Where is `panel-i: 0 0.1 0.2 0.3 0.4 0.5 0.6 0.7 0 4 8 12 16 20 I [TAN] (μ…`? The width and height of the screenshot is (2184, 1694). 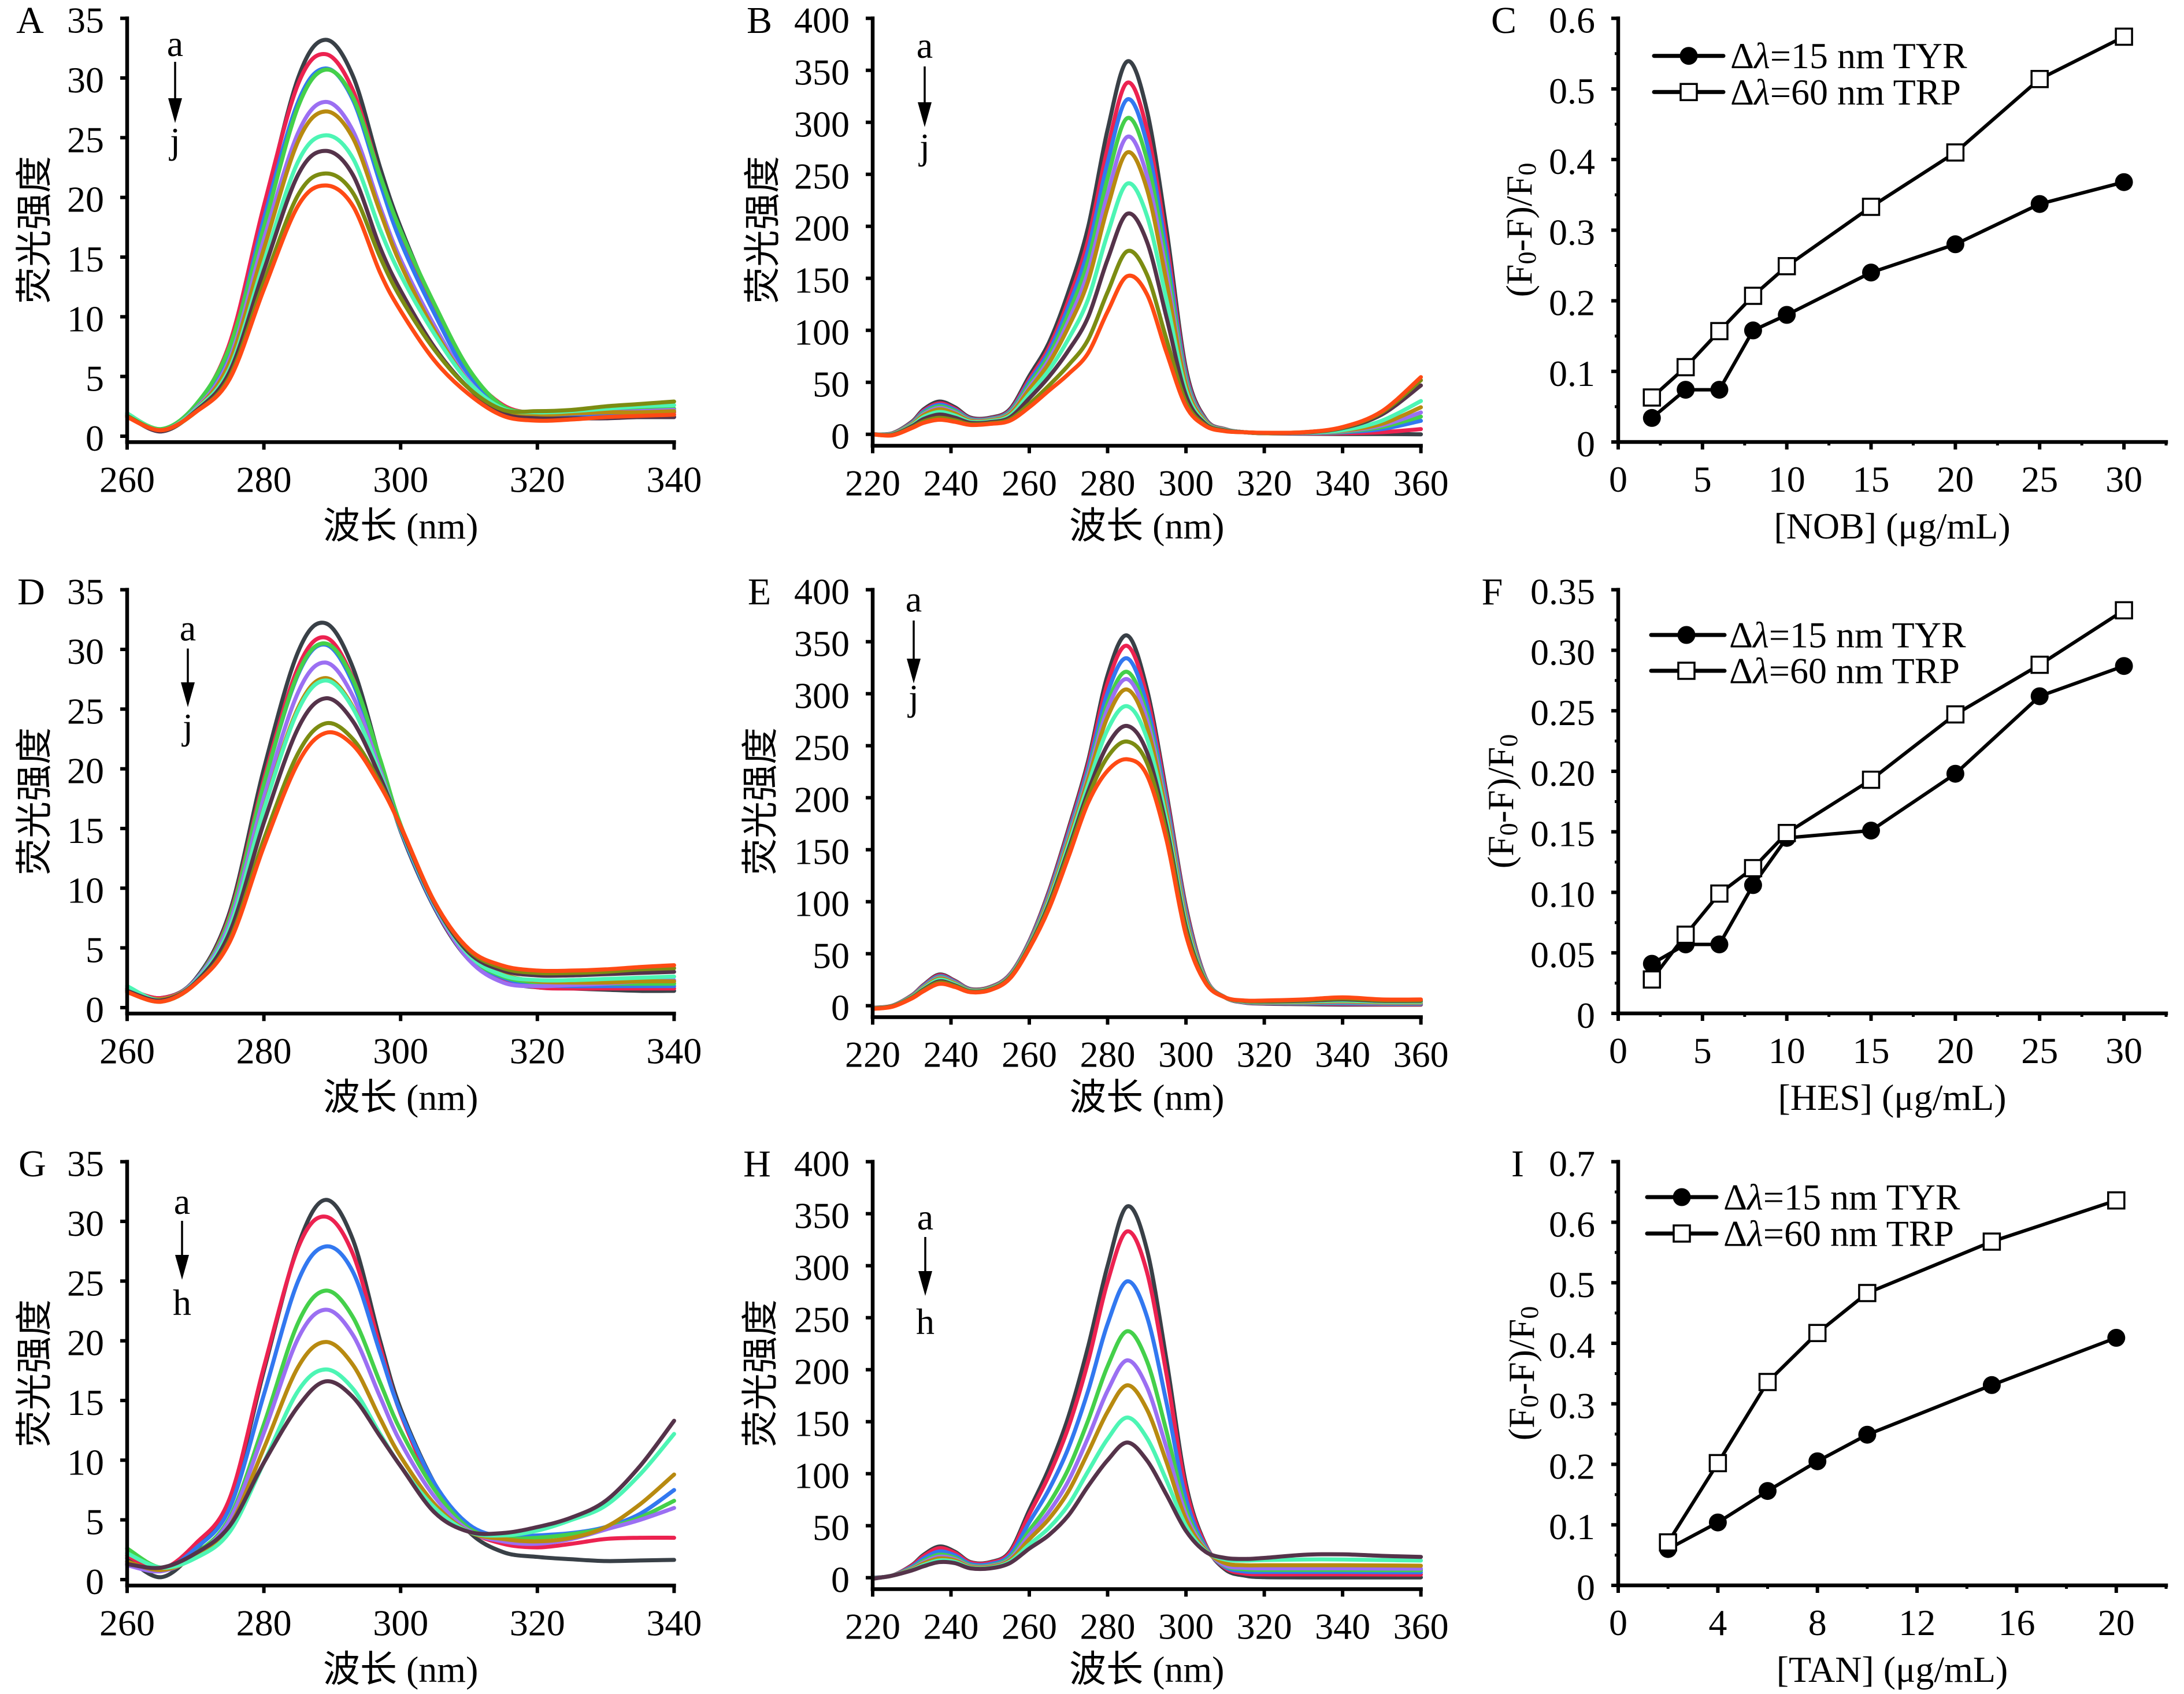 panel-i: 0 0.1 0.2 0.3 0.4 0.5 0.6 0.7 0 4 8 12 16 20 I [TAN] (μ… is located at coordinates (1834, 1416).